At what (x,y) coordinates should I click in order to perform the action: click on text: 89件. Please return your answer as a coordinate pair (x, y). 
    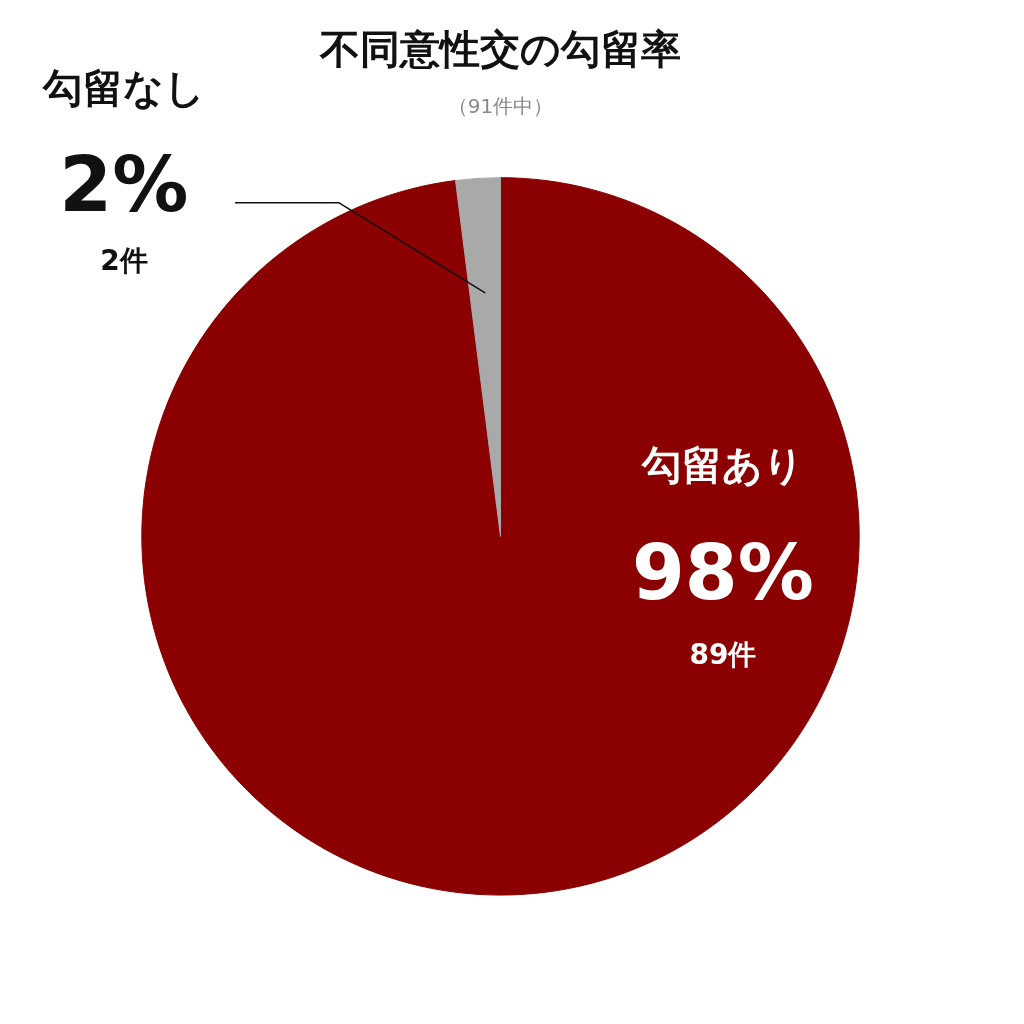
    Looking at the image, I should click on (723, 655).